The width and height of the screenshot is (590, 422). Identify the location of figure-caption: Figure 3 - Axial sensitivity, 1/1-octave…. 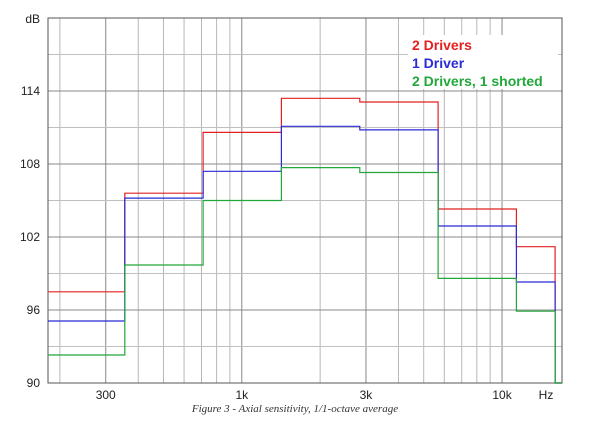
(295, 409).